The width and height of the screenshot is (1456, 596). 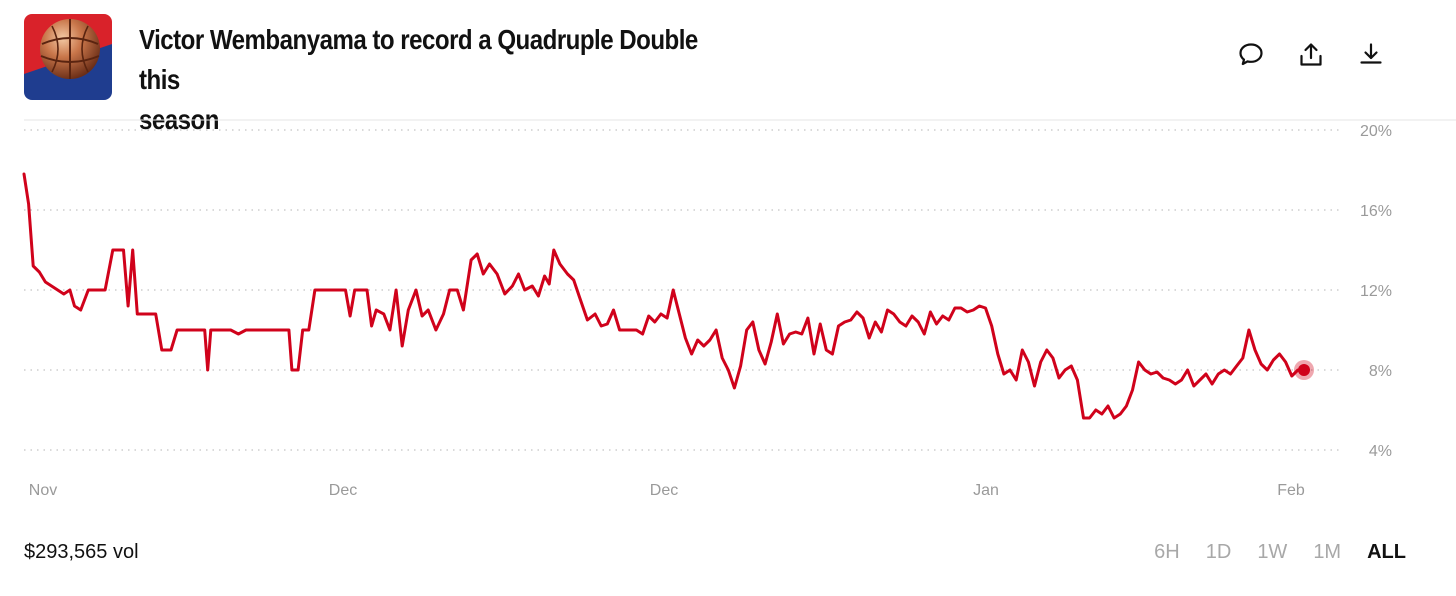 I want to click on share-button, so click(x=1311, y=55).